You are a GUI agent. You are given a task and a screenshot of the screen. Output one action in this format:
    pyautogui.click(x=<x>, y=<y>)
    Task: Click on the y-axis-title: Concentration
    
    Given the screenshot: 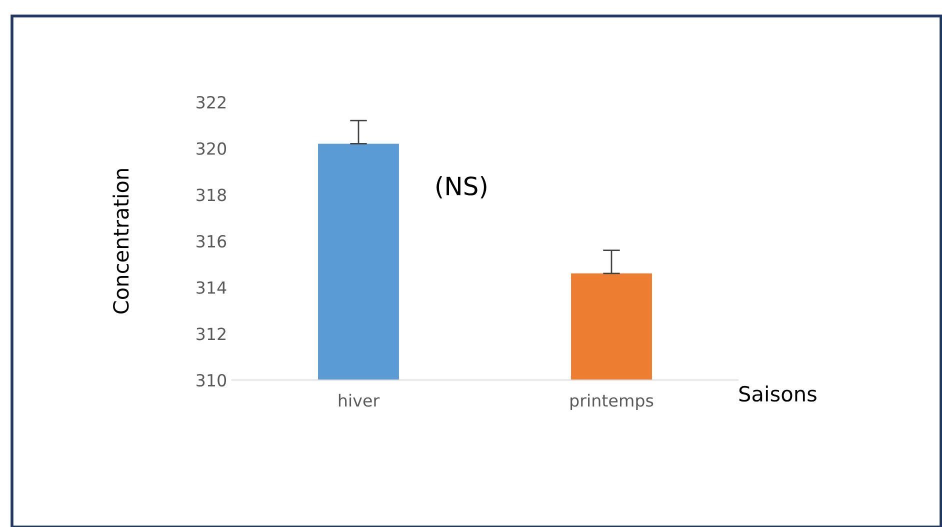 What is the action you would take?
    pyautogui.click(x=120, y=241)
    